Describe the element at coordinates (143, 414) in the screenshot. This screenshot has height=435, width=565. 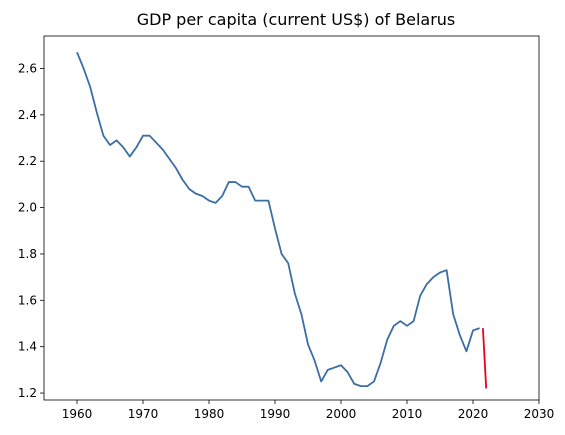
I see `x-tick-label: 1970` at that location.